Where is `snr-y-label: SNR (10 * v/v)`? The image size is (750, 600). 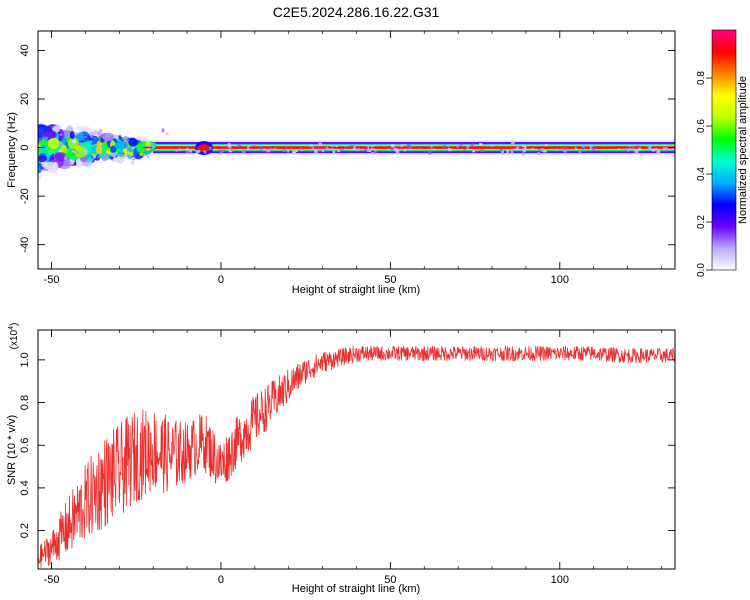
snr-y-label: SNR (10 * v/v) is located at coordinates (12, 450).